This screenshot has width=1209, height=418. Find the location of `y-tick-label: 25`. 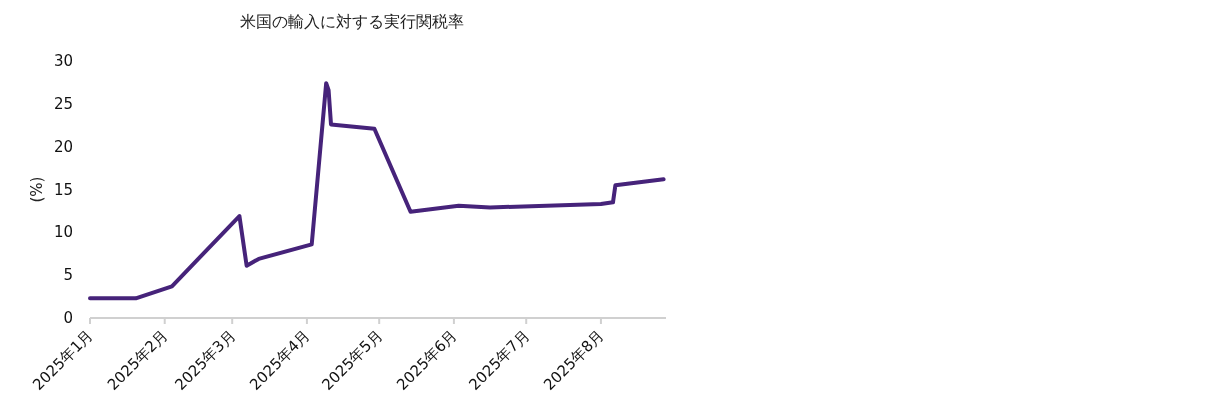

y-tick-label: 25 is located at coordinates (63, 103).